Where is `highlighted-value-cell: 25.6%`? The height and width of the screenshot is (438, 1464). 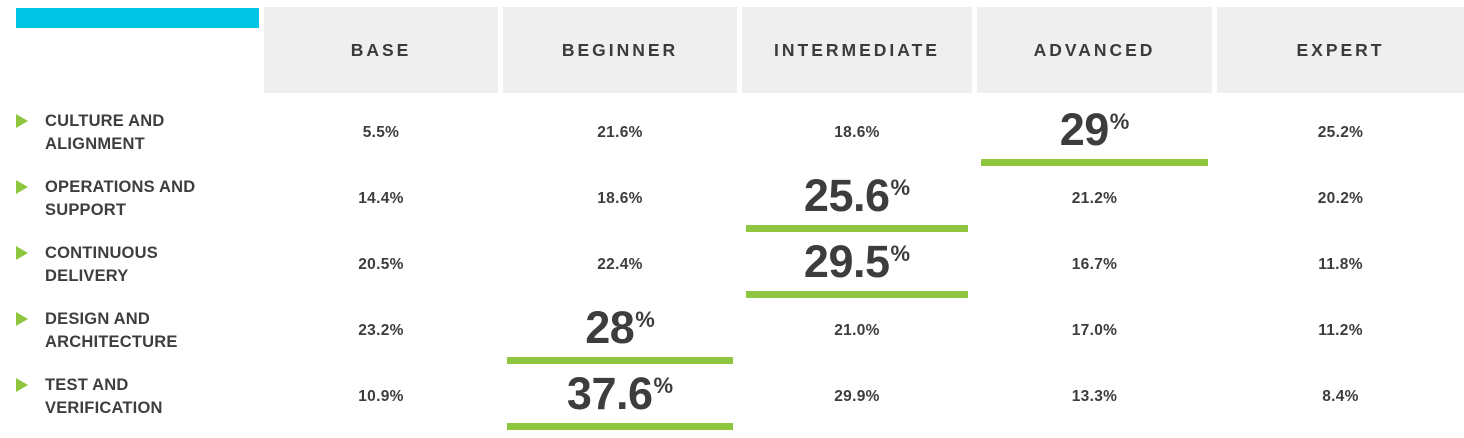
highlighted-value-cell: 25.6% is located at coordinates (857, 199).